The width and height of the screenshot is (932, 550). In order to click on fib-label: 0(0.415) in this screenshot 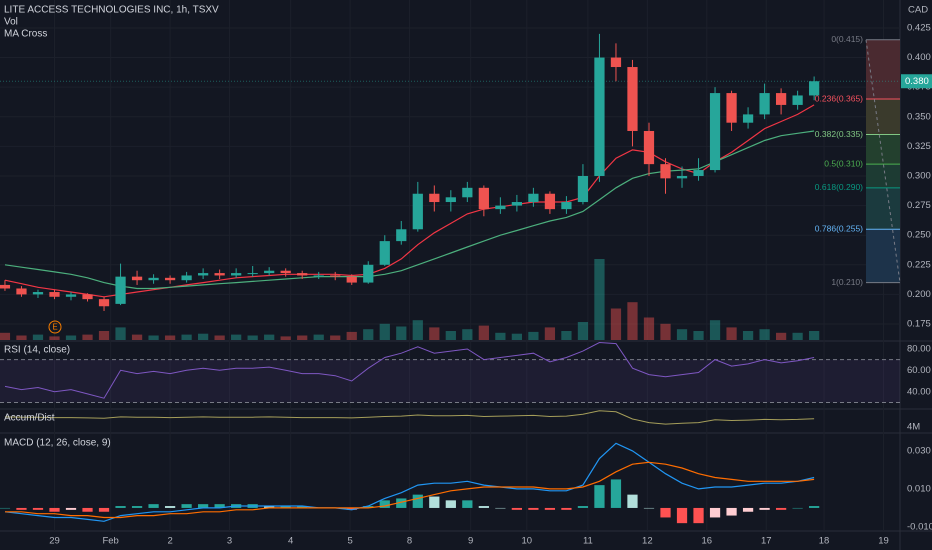, I will do `click(847, 39)`.